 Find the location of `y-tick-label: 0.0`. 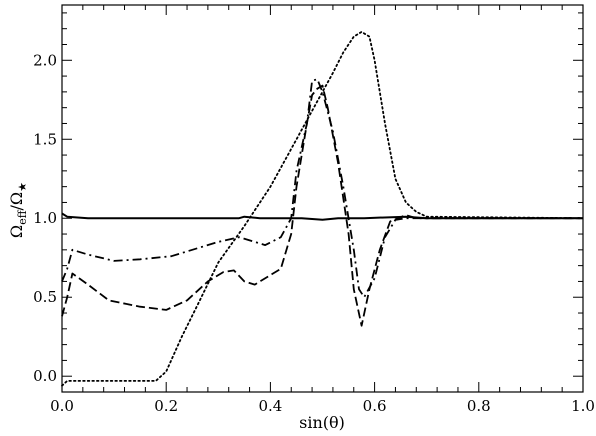

y-tick-label: 0.0 is located at coordinates (45, 376).